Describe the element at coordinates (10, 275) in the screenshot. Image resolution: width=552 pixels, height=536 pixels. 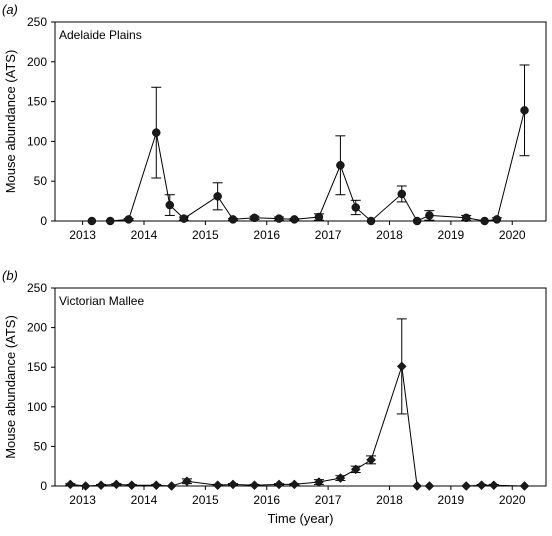
I see `panel-label: (b)` at that location.